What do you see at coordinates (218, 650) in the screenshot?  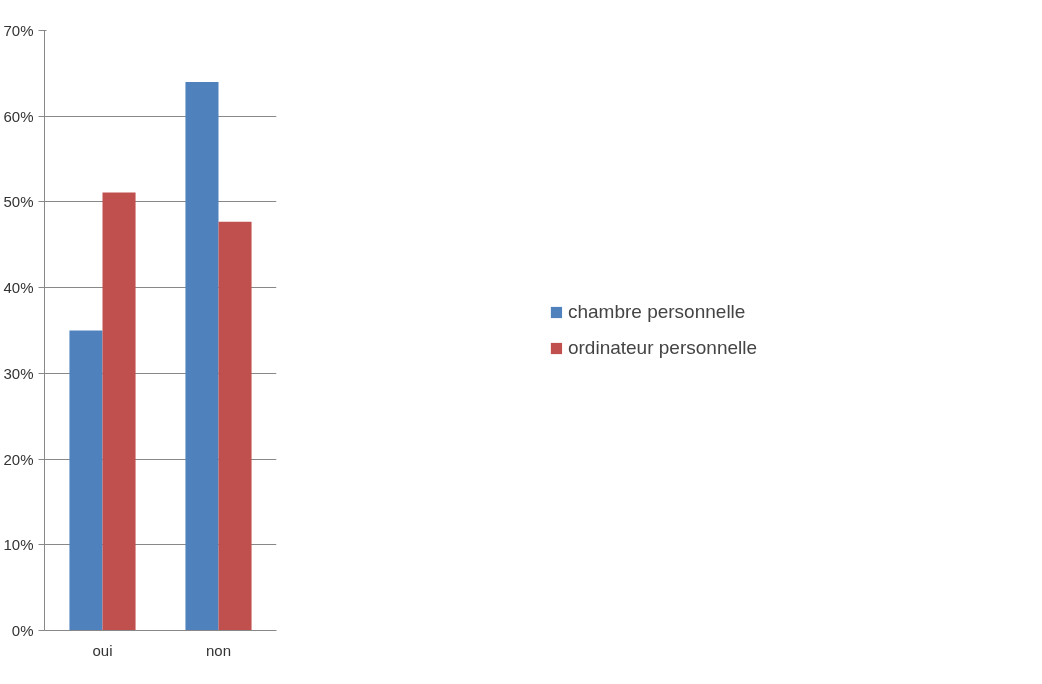 I see `x-tick-label: non` at bounding box center [218, 650].